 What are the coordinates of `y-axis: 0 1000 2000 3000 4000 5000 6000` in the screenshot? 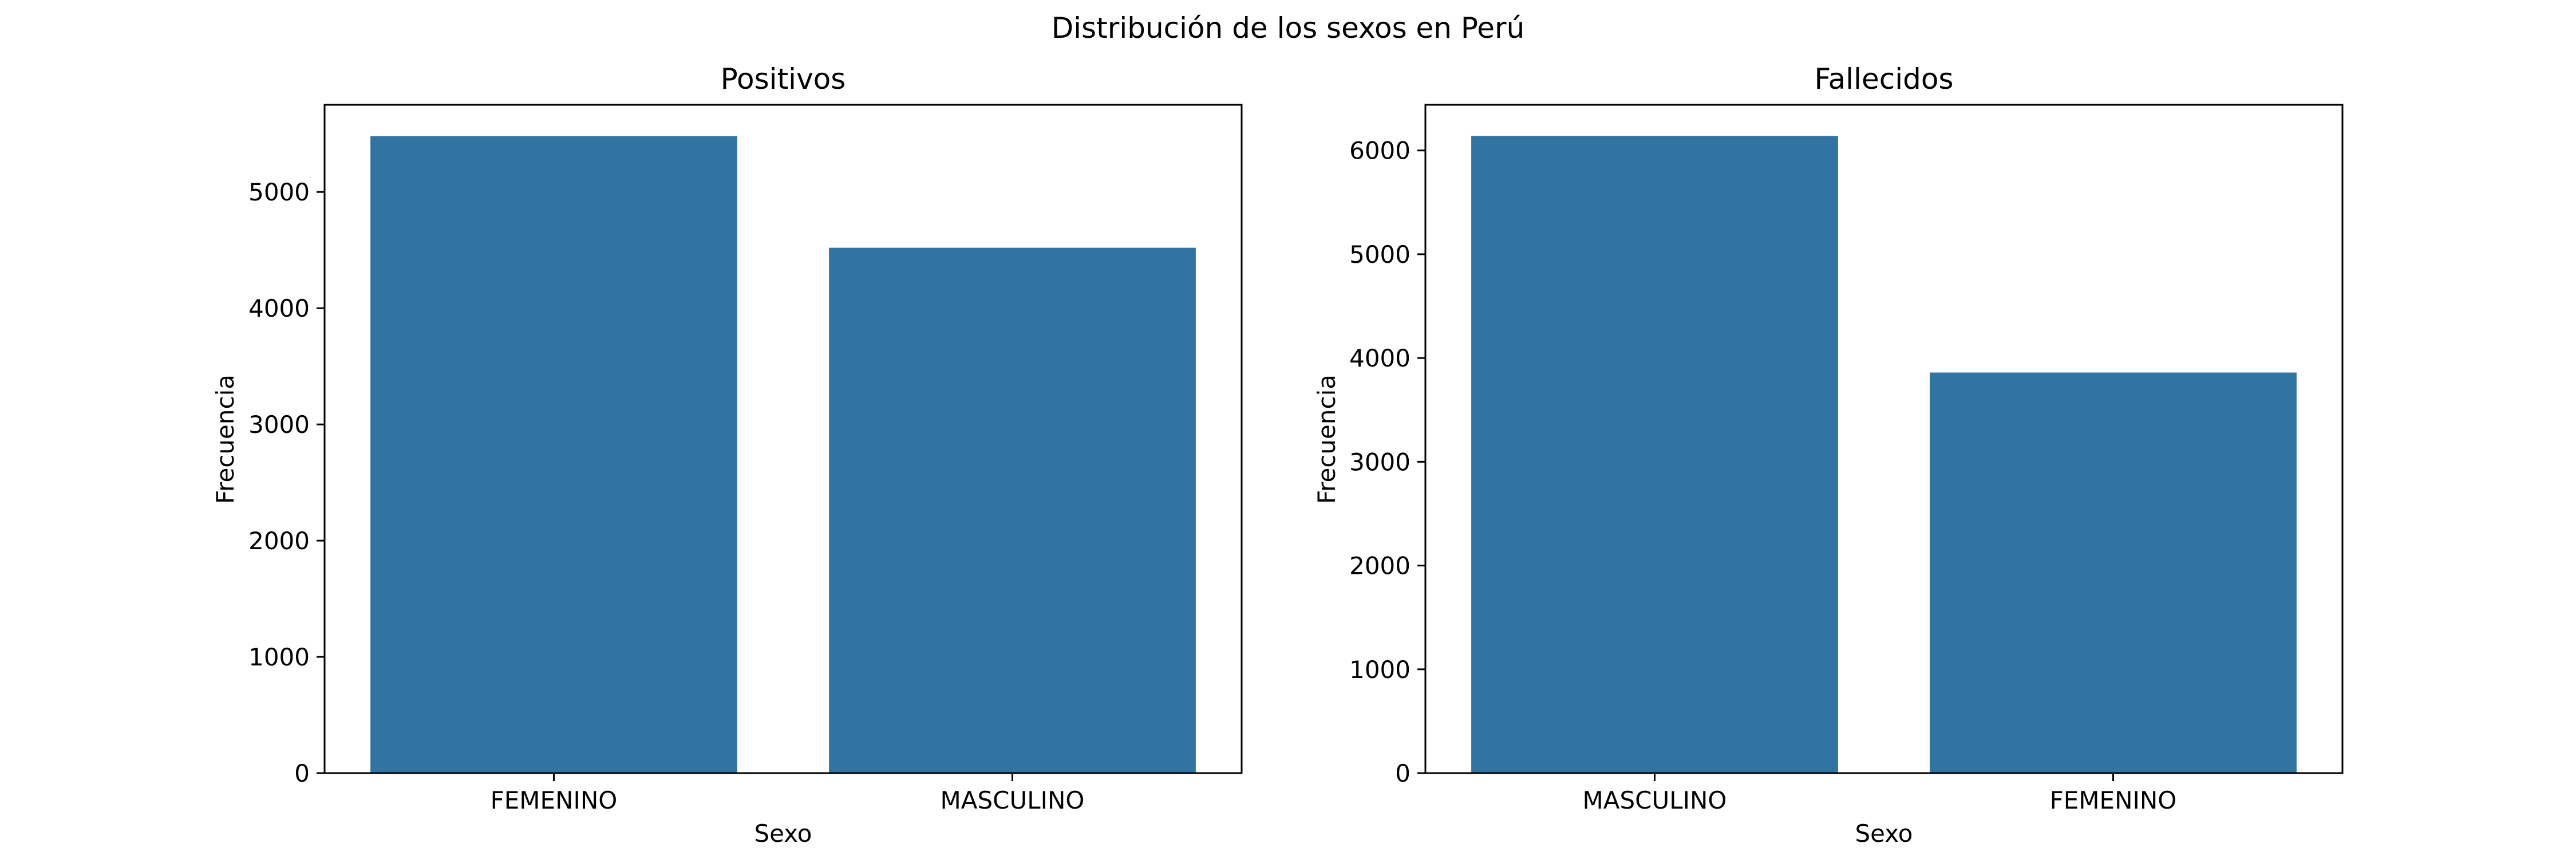 It's located at (1387, 462).